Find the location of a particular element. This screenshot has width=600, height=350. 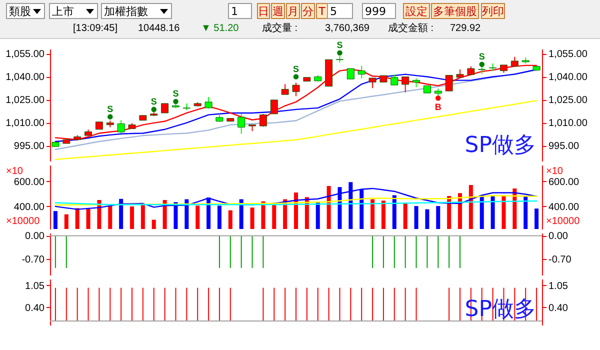

y2-tick-label: 400.00 is located at coordinates (564, 207).